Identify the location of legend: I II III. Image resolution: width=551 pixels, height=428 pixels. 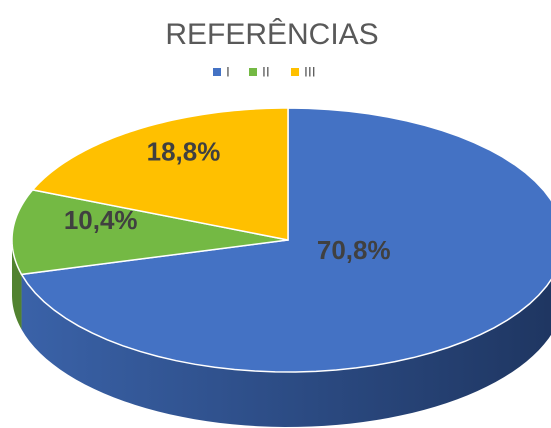
(264, 72).